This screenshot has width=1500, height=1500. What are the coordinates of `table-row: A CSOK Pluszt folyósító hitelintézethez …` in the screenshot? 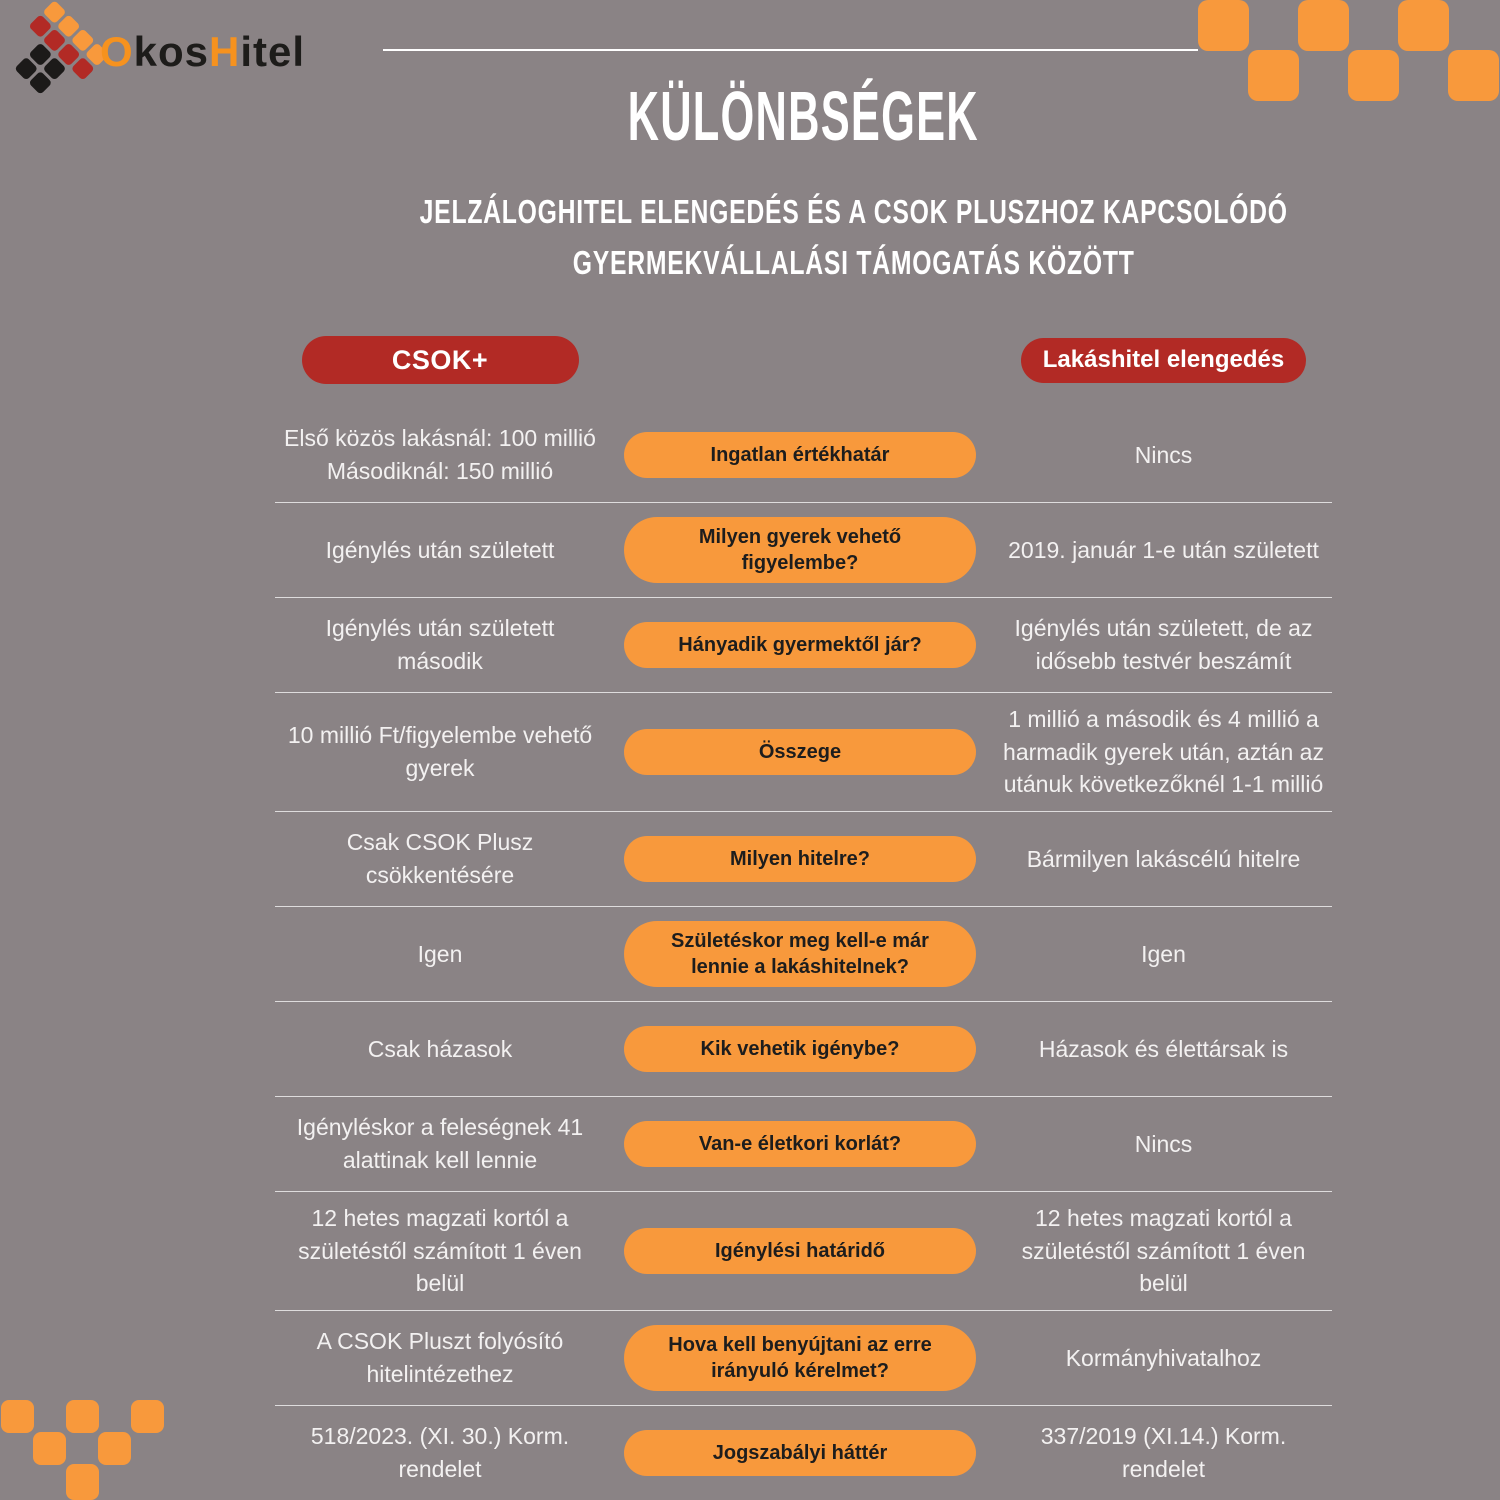 It's located at (803, 1358).